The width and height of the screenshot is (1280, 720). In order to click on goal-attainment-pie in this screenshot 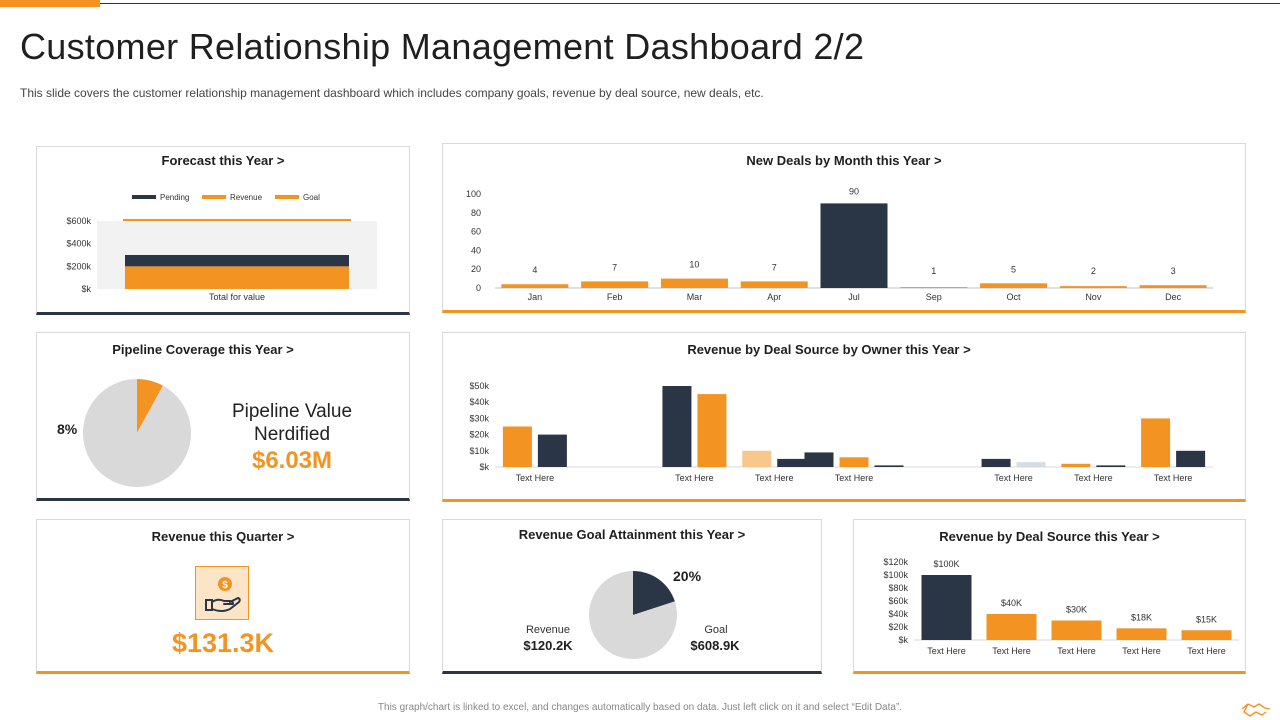, I will do `click(633, 615)`.